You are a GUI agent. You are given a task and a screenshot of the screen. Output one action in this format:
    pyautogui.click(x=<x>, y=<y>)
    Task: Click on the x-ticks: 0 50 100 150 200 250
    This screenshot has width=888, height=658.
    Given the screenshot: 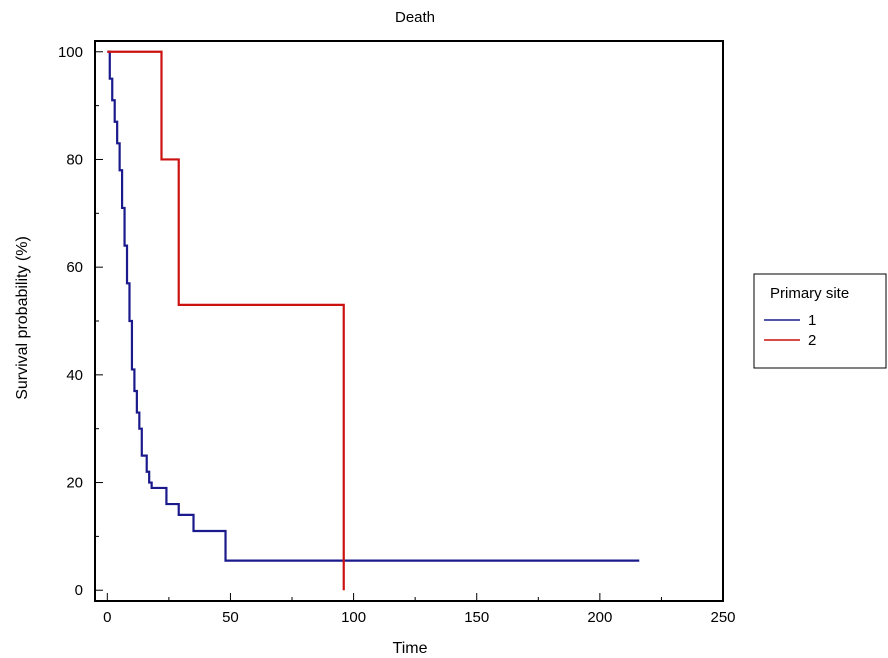 What is the action you would take?
    pyautogui.click(x=419, y=609)
    